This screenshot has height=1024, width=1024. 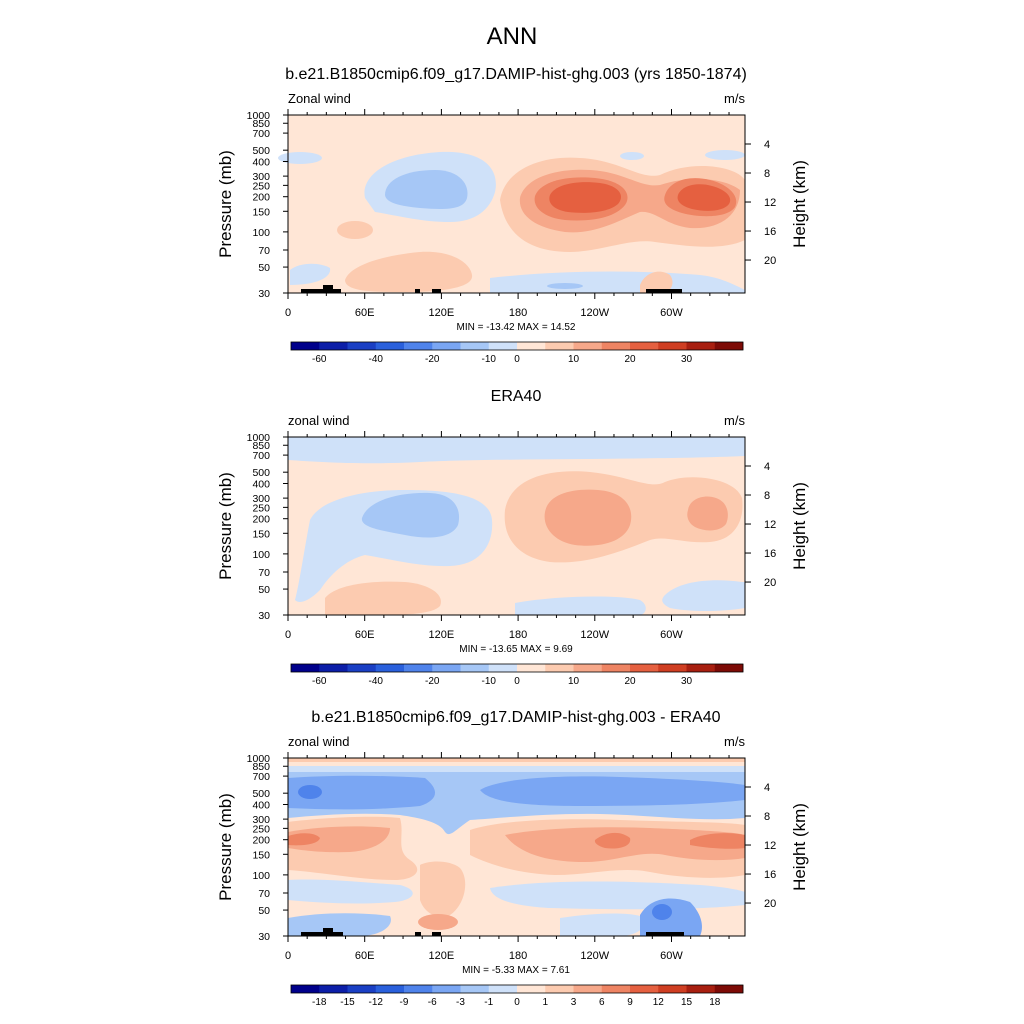 I want to click on colorbar: -18 -15 -12 -9 -6 -3 -1 0 1 3 6 9 12 15 18, so click(x=517, y=996).